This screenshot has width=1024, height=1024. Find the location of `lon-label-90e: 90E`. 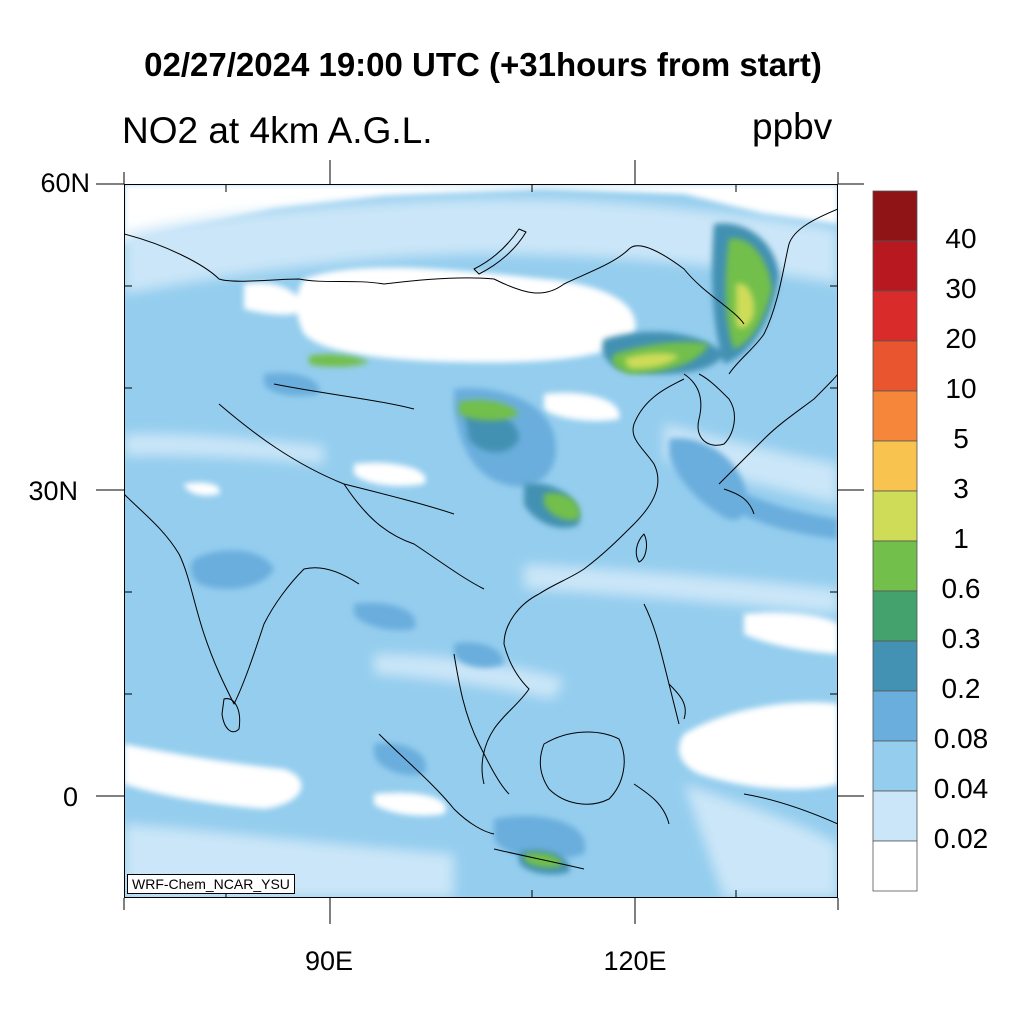

lon-label-90e: 90E is located at coordinates (329, 961).